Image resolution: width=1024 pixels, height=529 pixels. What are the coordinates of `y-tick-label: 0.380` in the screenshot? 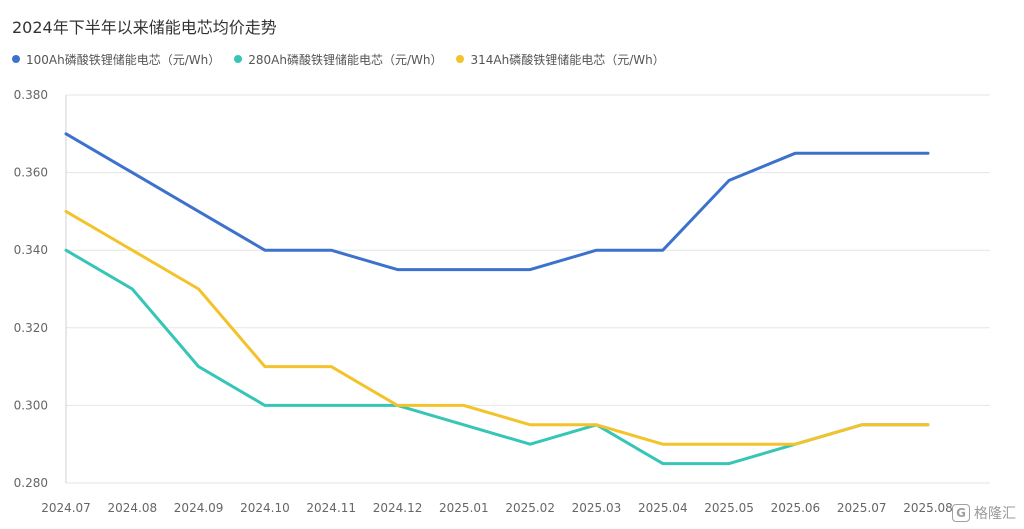 It's located at (31, 95).